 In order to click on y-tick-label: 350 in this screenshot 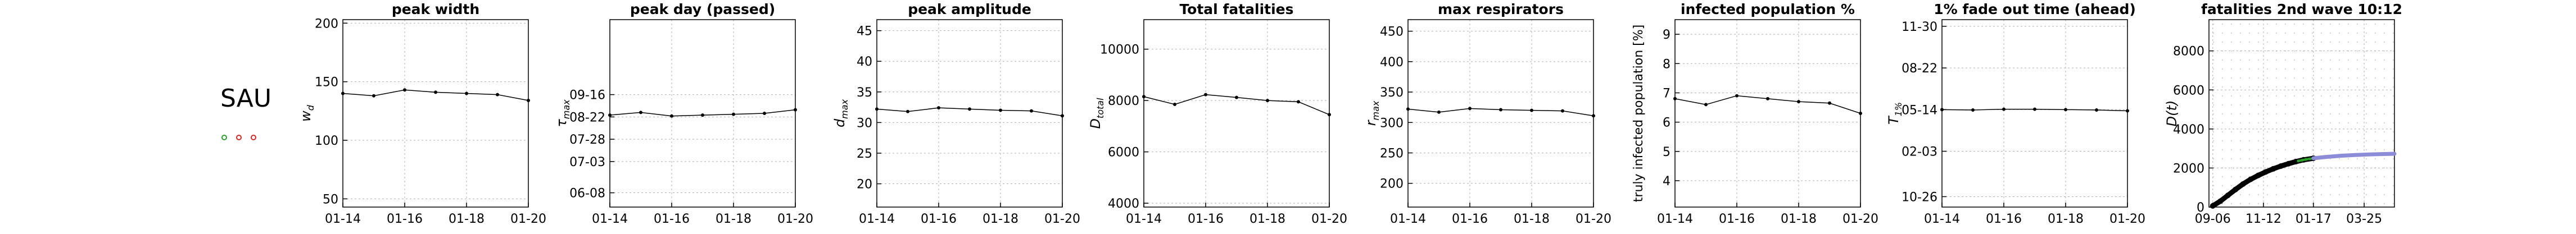, I will do `click(1392, 93)`.